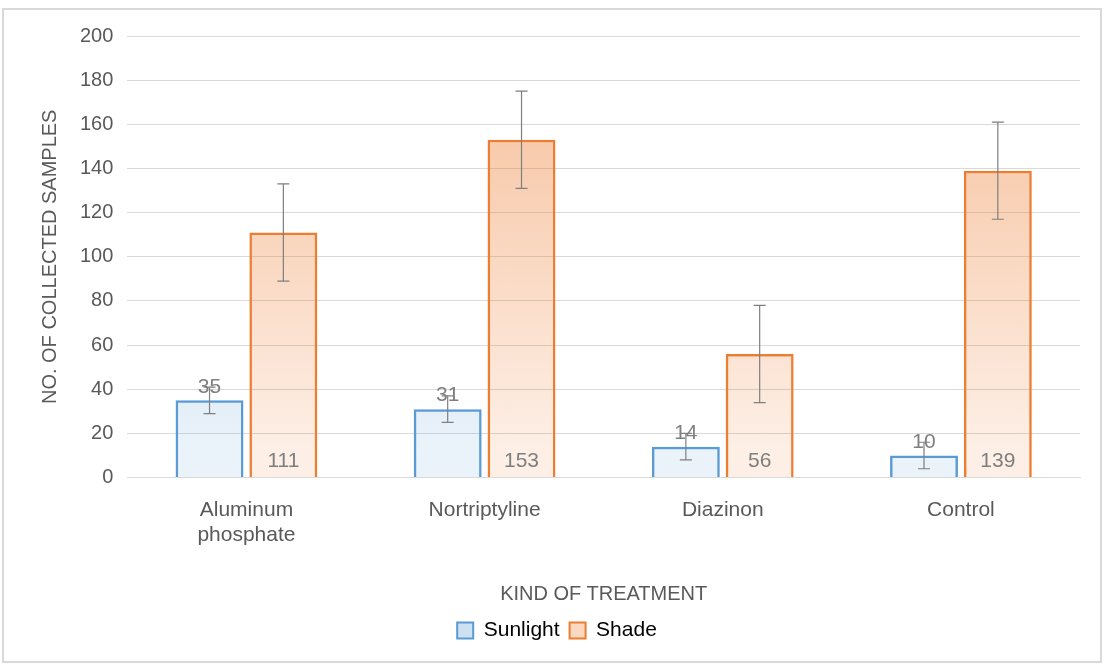 The image size is (1108, 669). What do you see at coordinates (96, 211) in the screenshot?
I see `y-tick-label: 120` at bounding box center [96, 211].